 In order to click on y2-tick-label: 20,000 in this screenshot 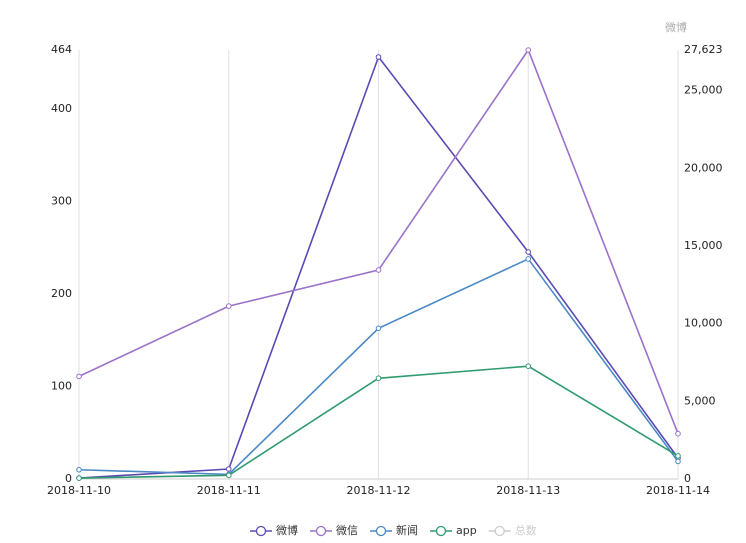, I will do `click(703, 167)`.